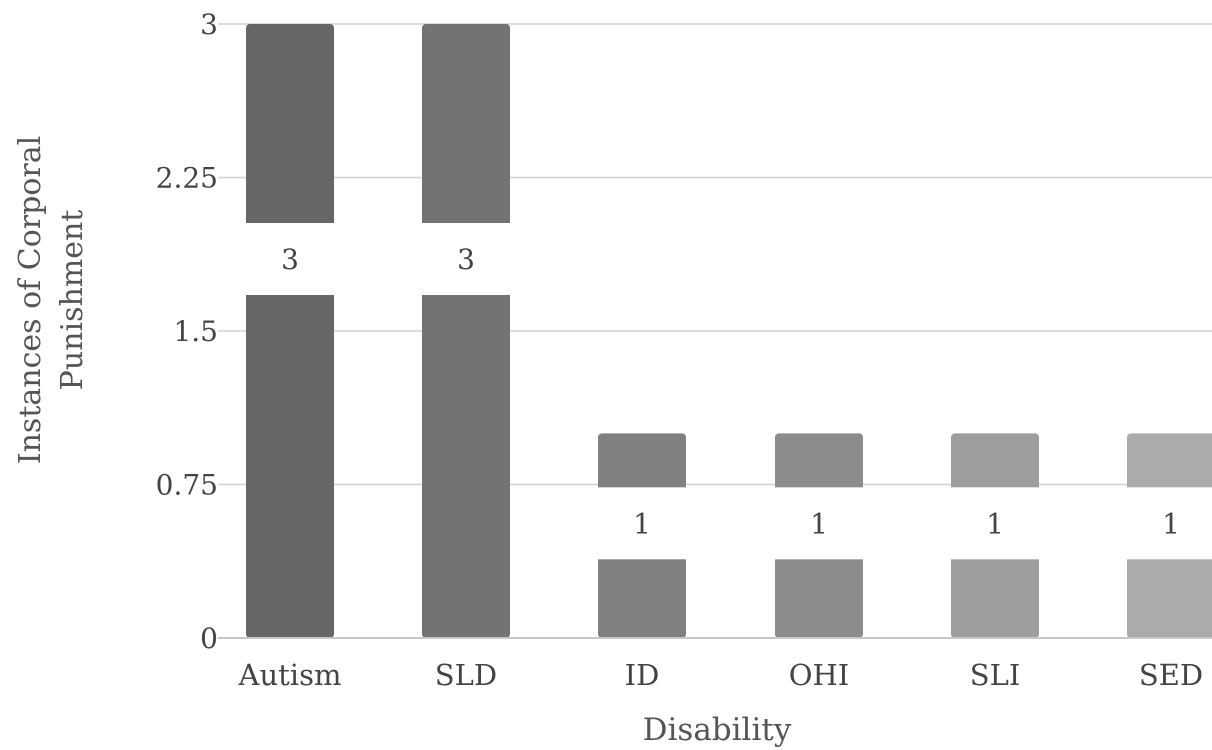  I want to click on x-tick-label: ID, so click(642, 675).